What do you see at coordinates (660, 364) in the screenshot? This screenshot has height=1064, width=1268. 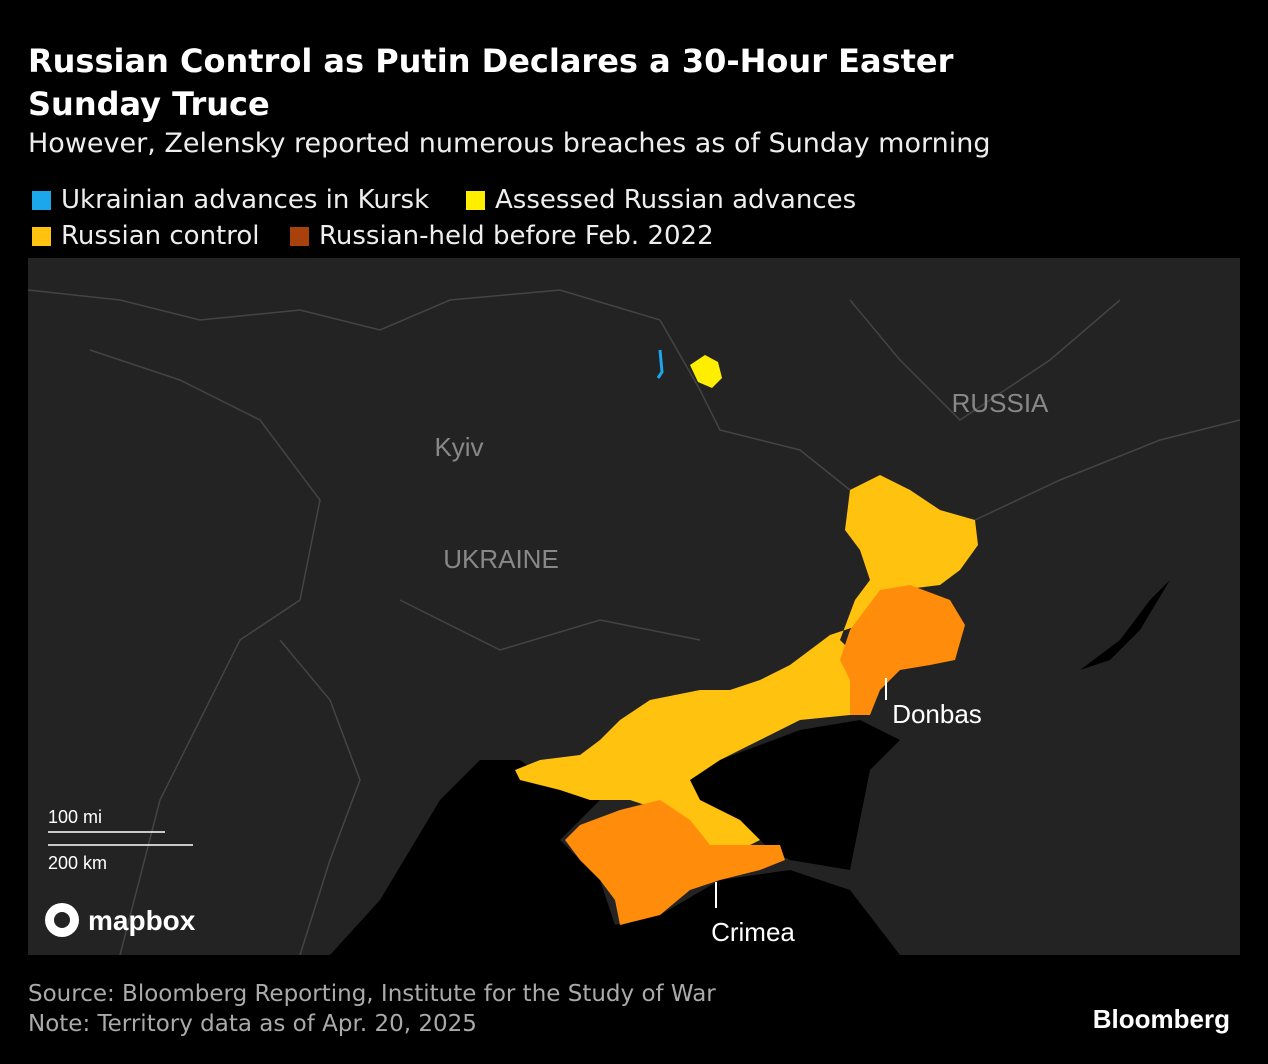 I see `kursk-advance` at bounding box center [660, 364].